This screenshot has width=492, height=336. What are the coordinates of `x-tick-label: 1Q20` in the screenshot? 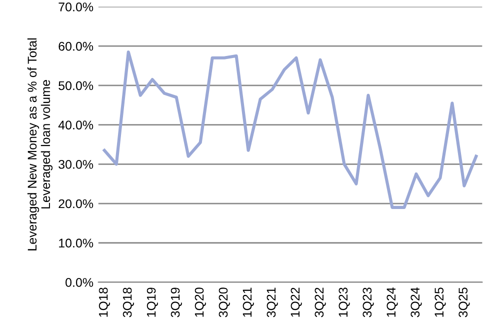 It's located at (200, 302).